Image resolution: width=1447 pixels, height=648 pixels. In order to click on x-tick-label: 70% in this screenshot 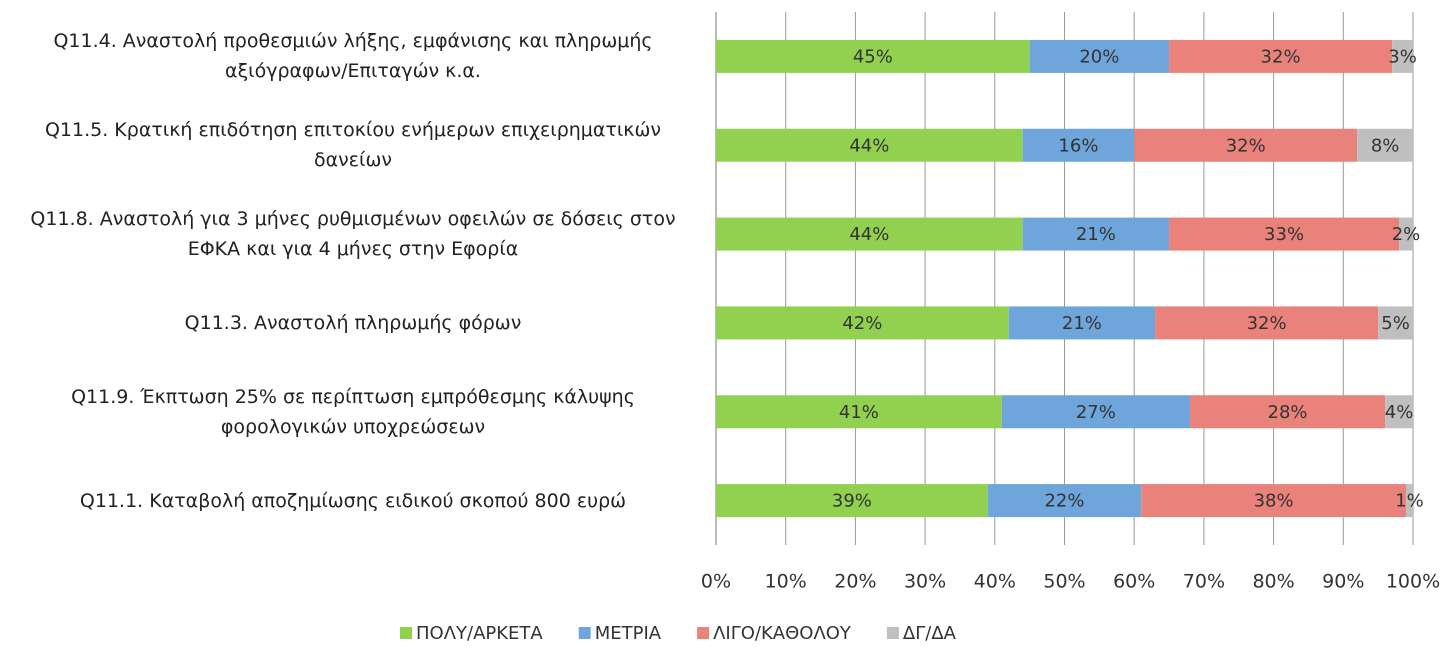, I will do `click(1204, 582)`.